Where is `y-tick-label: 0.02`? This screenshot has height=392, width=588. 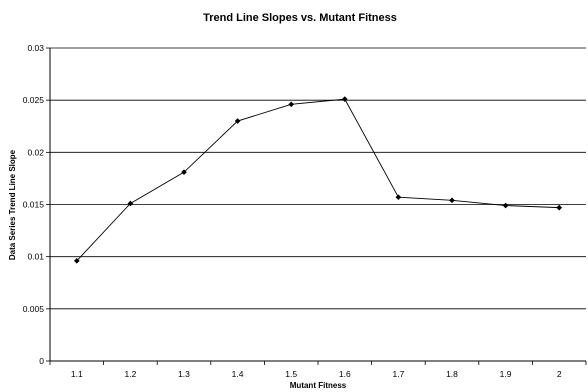
y-tick-label: 0.02 is located at coordinates (35, 152).